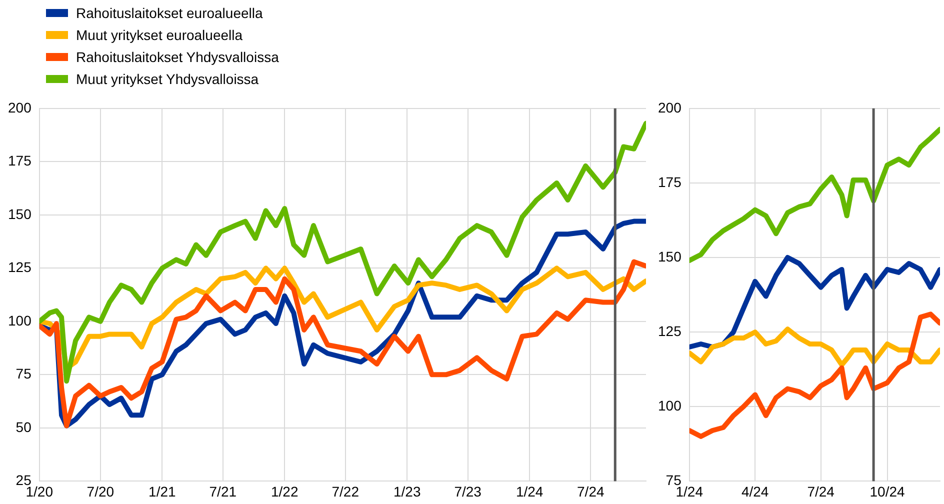 The image size is (944, 504). What do you see at coordinates (887, 491) in the screenshot?
I see `x-tick-label: 10/24` at bounding box center [887, 491].